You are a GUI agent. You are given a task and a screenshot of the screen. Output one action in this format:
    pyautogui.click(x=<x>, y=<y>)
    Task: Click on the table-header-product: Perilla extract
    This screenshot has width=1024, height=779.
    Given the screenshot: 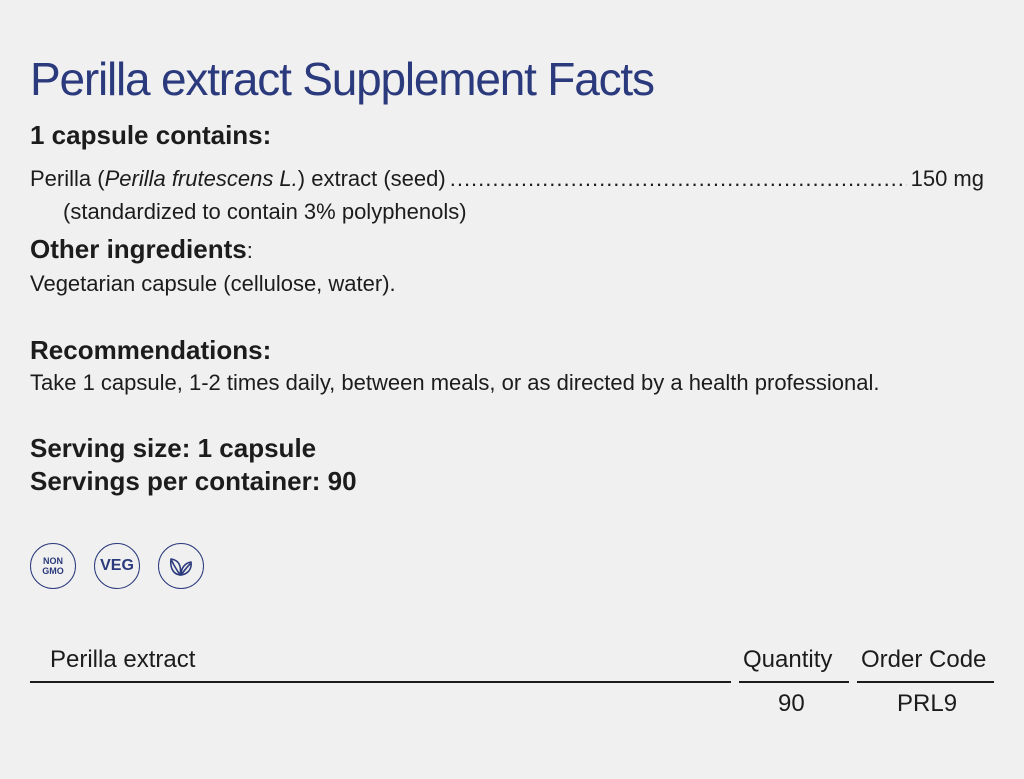 What is the action you would take?
    pyautogui.click(x=123, y=659)
    